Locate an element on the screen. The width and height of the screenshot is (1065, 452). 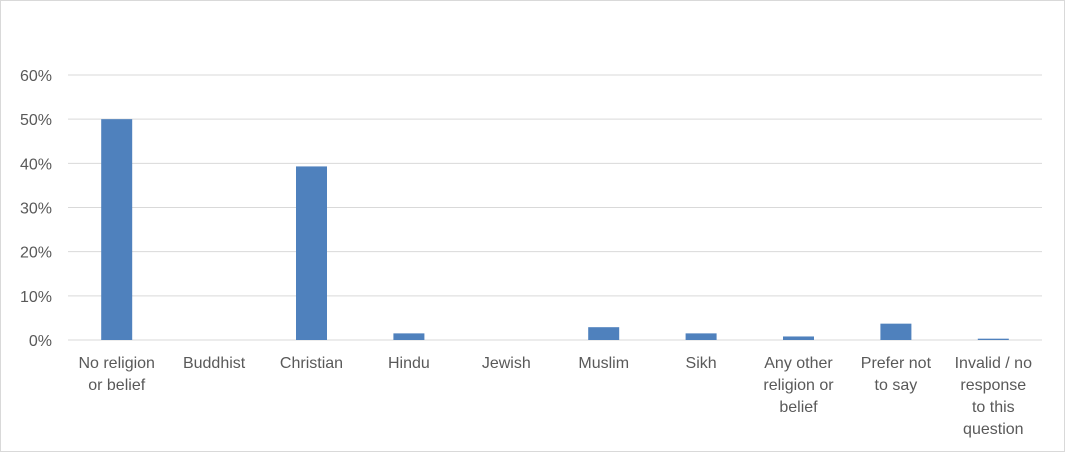
x-tick-label: Christian is located at coordinates (311, 363).